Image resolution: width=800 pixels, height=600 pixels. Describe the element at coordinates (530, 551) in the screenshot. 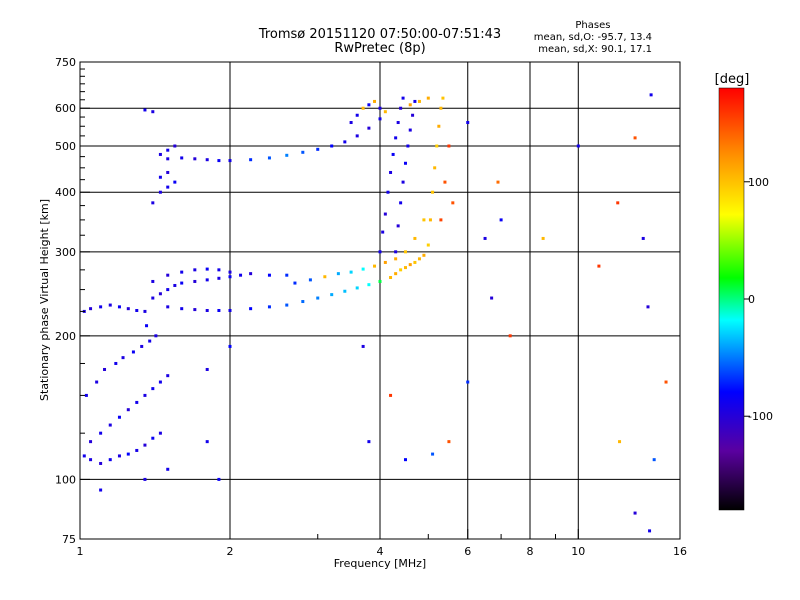

I see `x-tick-label: 8` at that location.